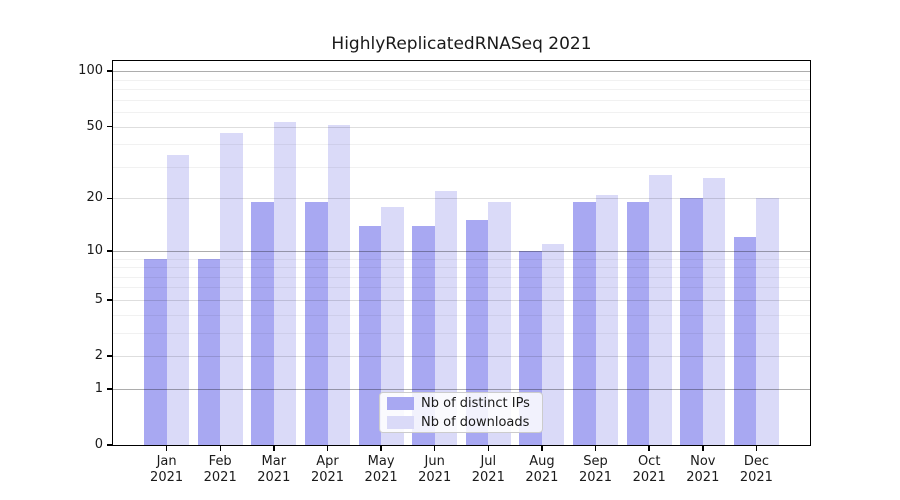  Describe the element at coordinates (446, 318) in the screenshot. I see `bar-downloads-jun-2021` at that location.